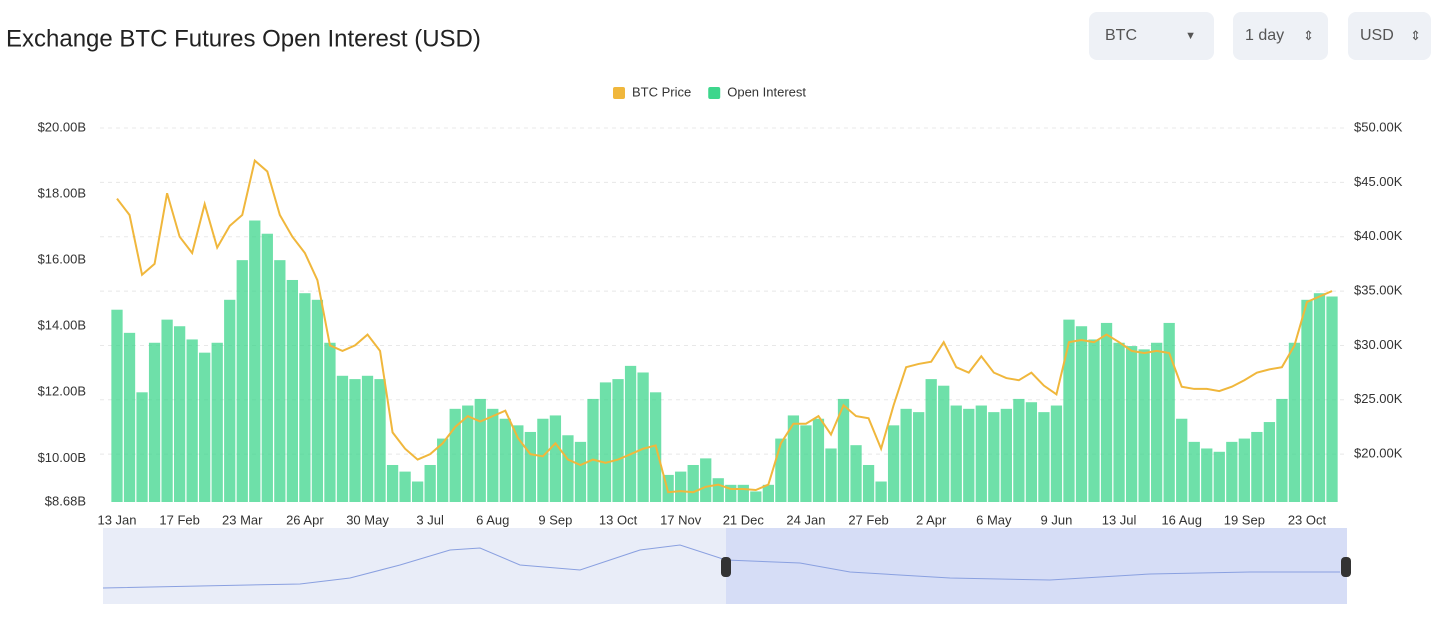 Image resolution: width=1431 pixels, height=623 pixels. I want to click on x-tick-label: 3 Jul, so click(430, 519).